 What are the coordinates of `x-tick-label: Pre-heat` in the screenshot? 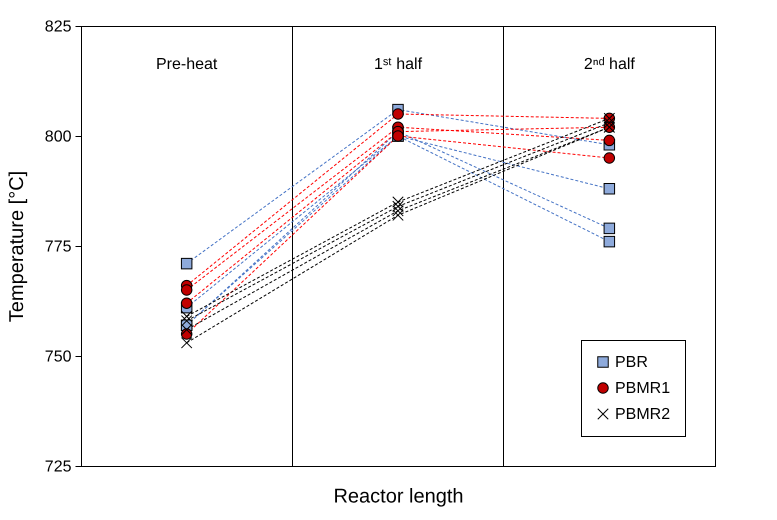 It's located at (187, 64).